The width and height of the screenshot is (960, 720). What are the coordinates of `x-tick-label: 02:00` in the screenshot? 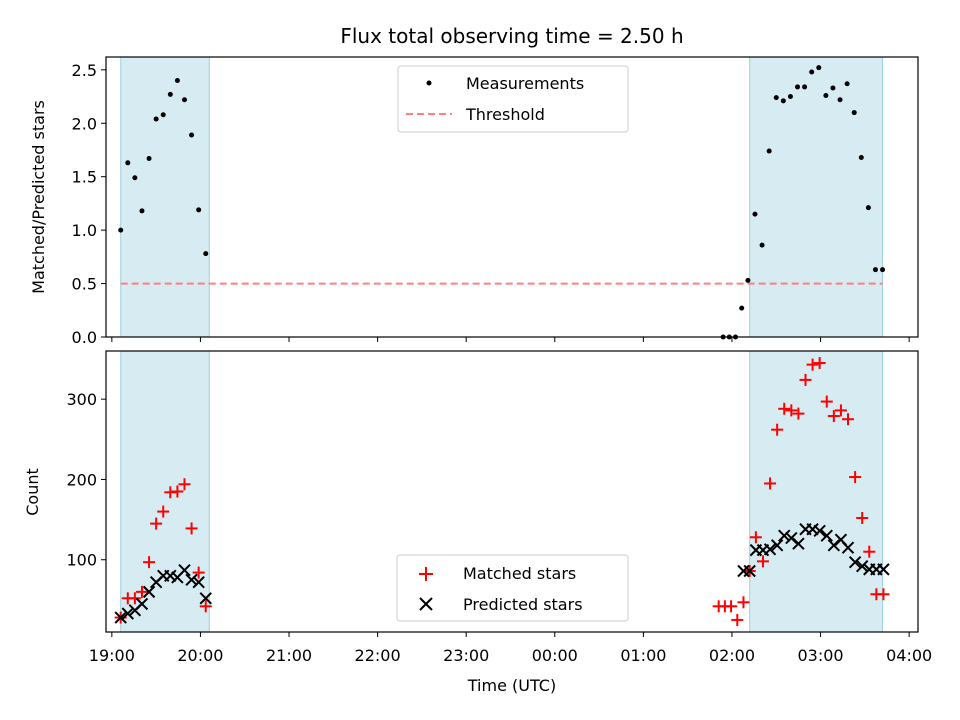 It's located at (732, 655).